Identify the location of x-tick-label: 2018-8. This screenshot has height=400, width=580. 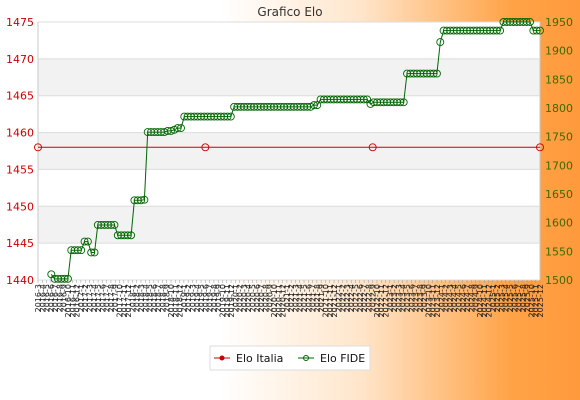
(162, 298).